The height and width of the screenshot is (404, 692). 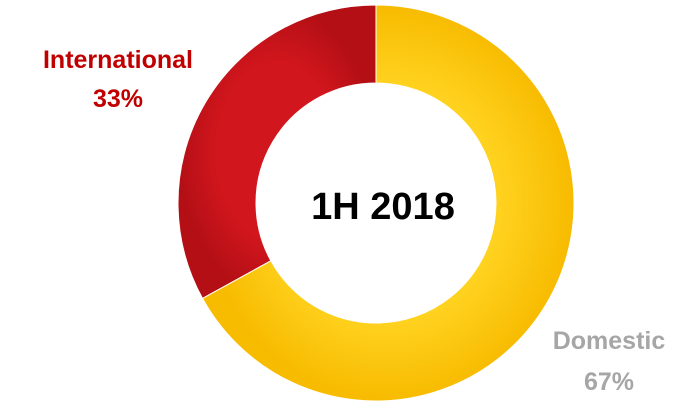 What do you see at coordinates (118, 60) in the screenshot?
I see `international-slice-label: International` at bounding box center [118, 60].